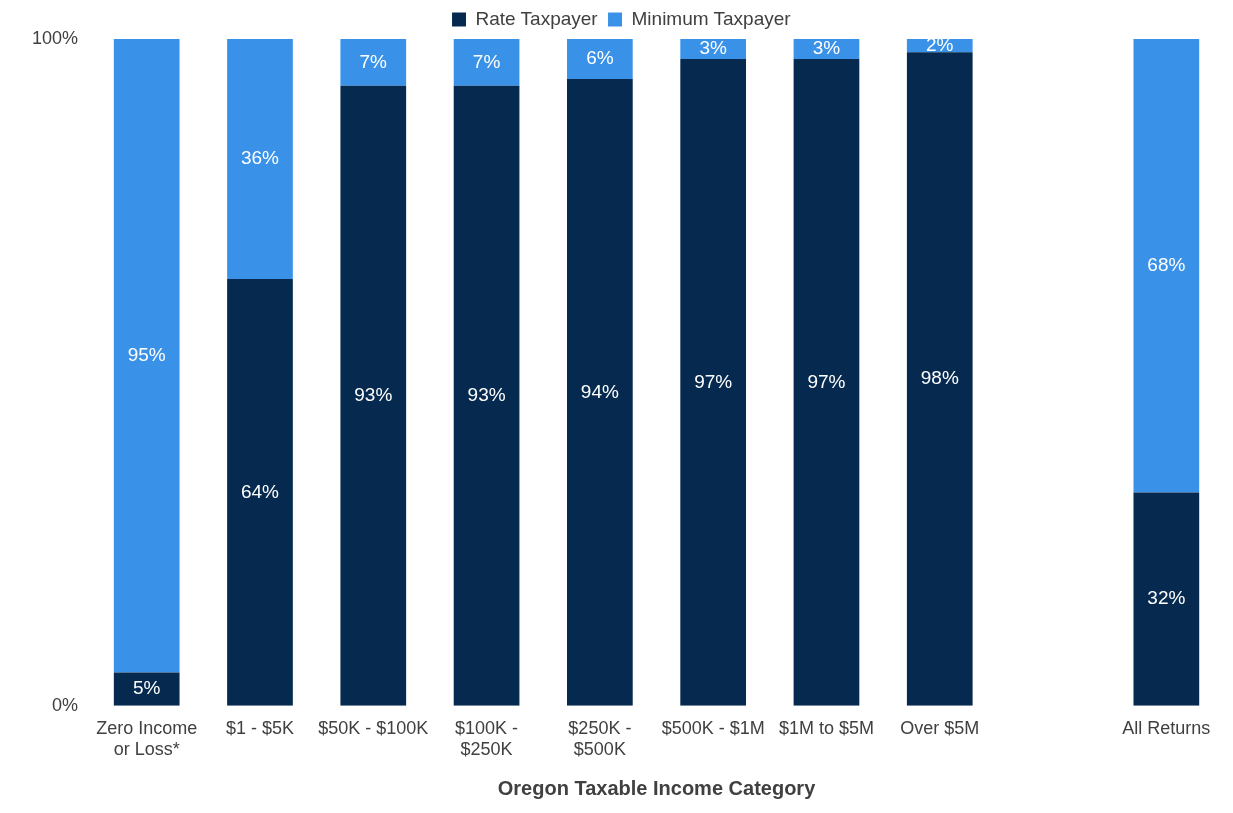 Image resolution: width=1233 pixels, height=813 pixels. What do you see at coordinates (147, 738) in the screenshot?
I see `x-tick-label: Zero Income or Loss*` at bounding box center [147, 738].